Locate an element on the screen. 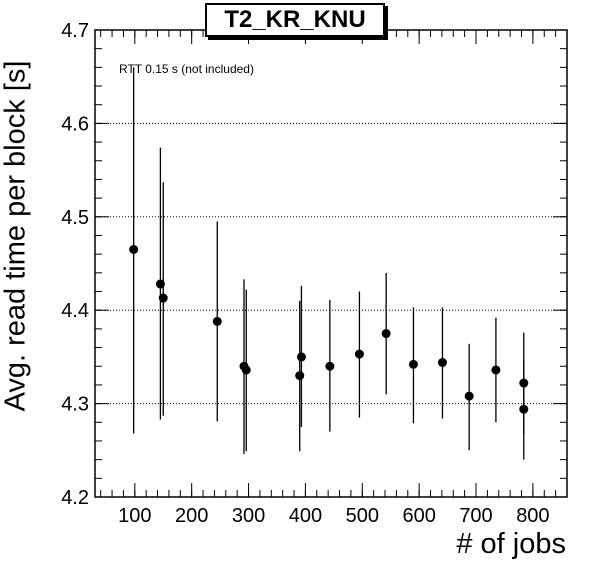 This screenshot has height=572, width=596. y-tick-label: 4.4 is located at coordinates (75, 311).